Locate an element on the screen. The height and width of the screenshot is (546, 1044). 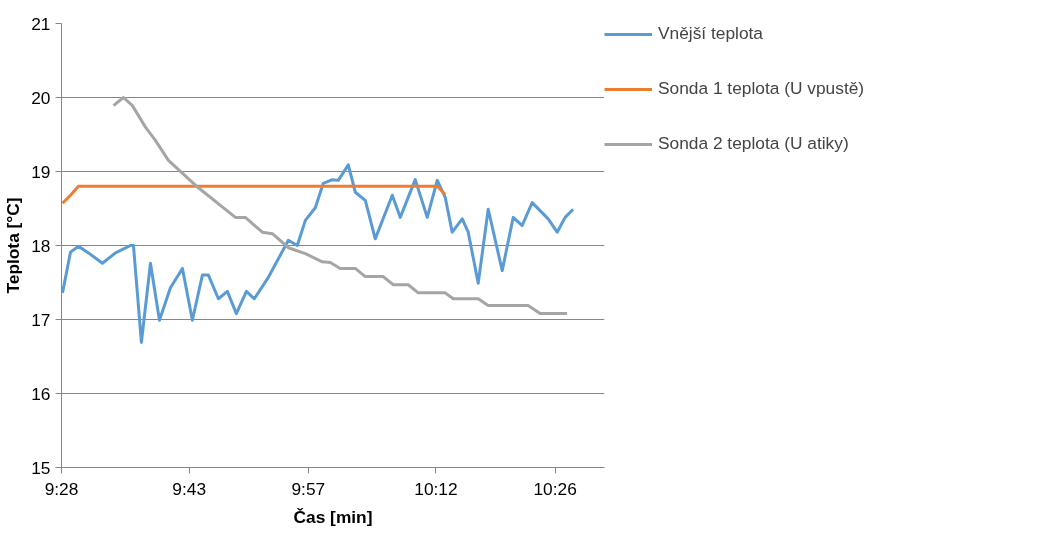
x-axis-title: Čas [min] is located at coordinates (333, 516).